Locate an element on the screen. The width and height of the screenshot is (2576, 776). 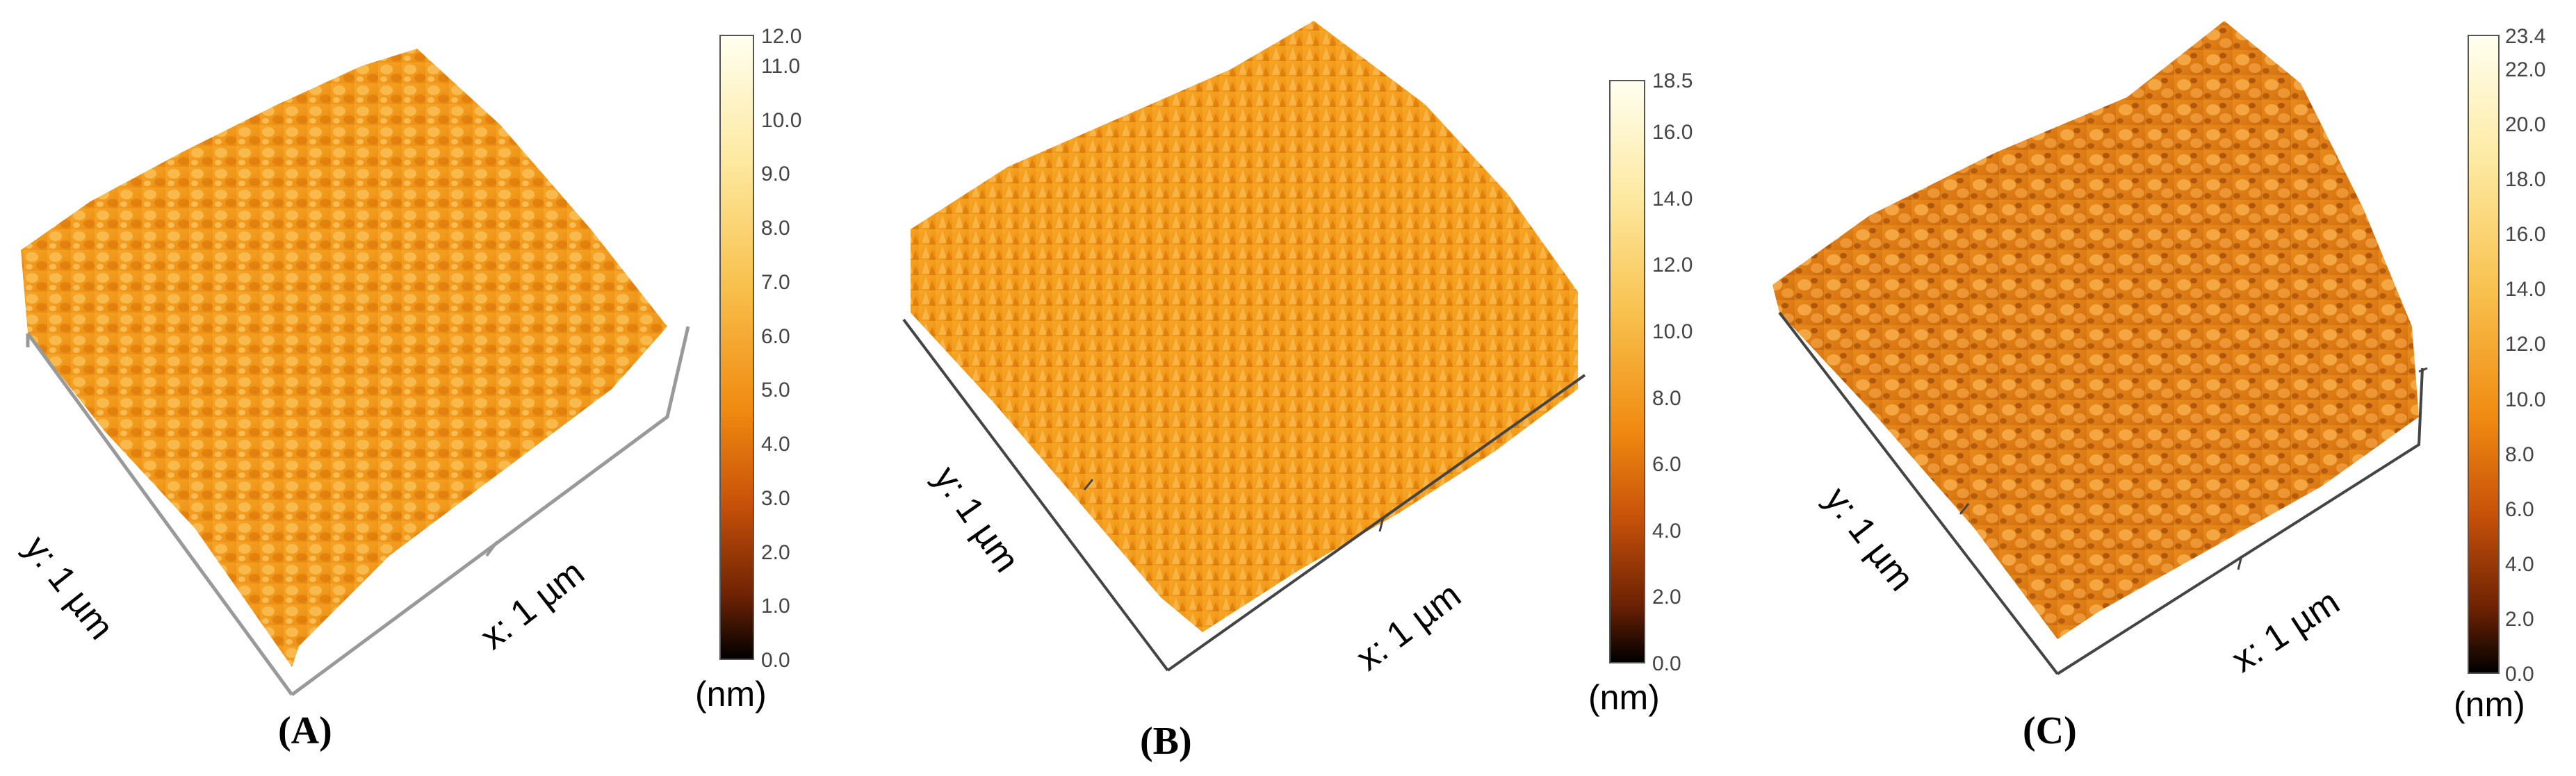
unit-label-a: (nm) is located at coordinates (731, 694).